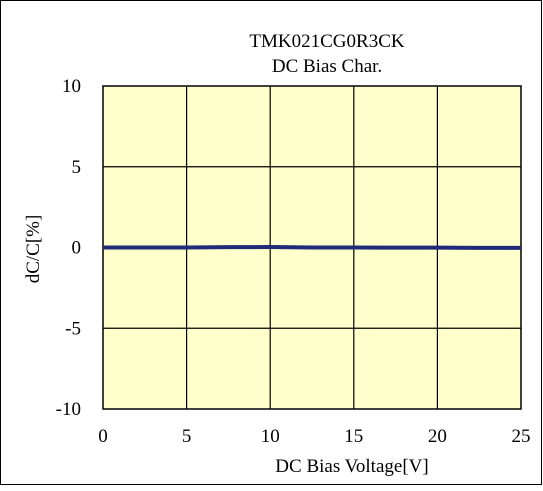 The width and height of the screenshot is (543, 491). I want to click on x-tick-label-2: 10, so click(270, 436).